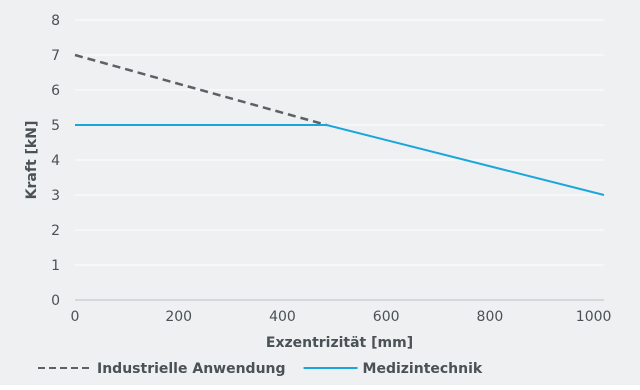 The image size is (640, 390). I want to click on x-tick-label: 400, so click(282, 317).